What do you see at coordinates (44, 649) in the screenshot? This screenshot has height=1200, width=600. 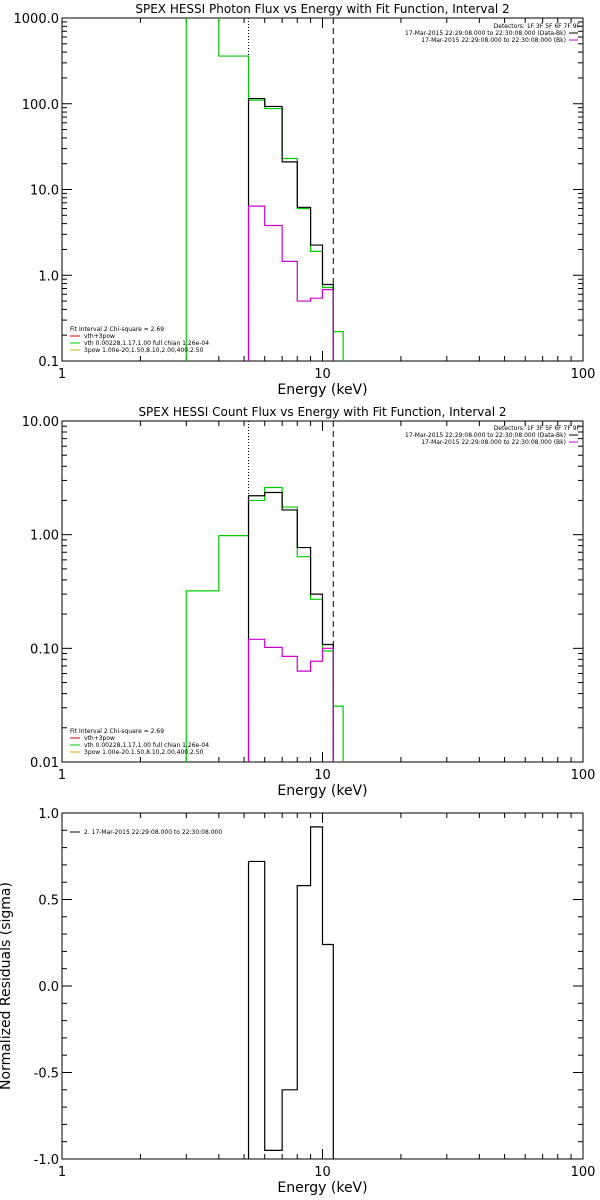 I see `y-tick-label: 0.10` at bounding box center [44, 649].